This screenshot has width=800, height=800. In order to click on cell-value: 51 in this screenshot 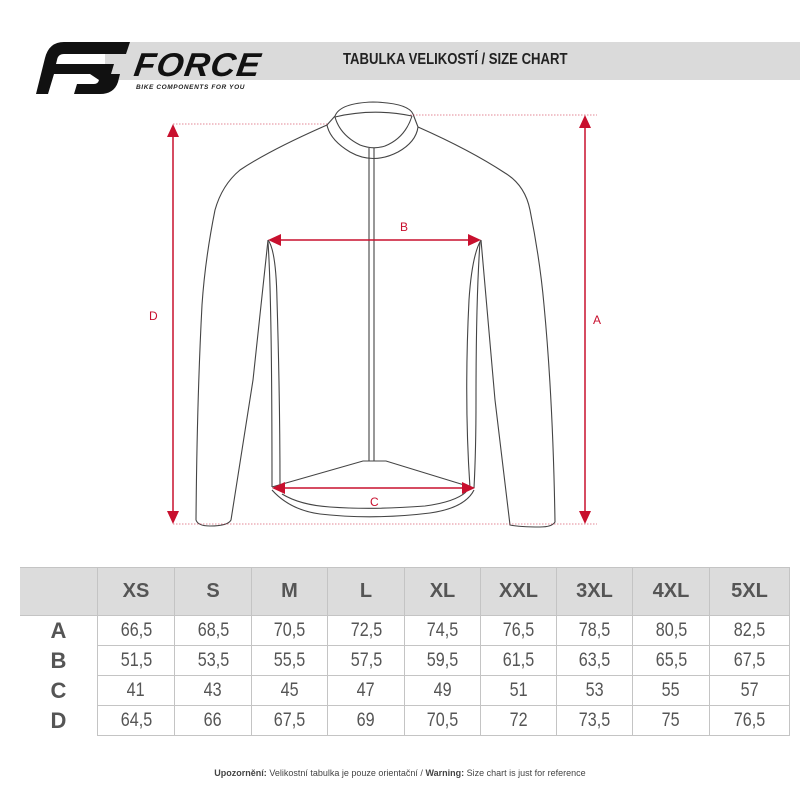, I will do `click(518, 690)`.